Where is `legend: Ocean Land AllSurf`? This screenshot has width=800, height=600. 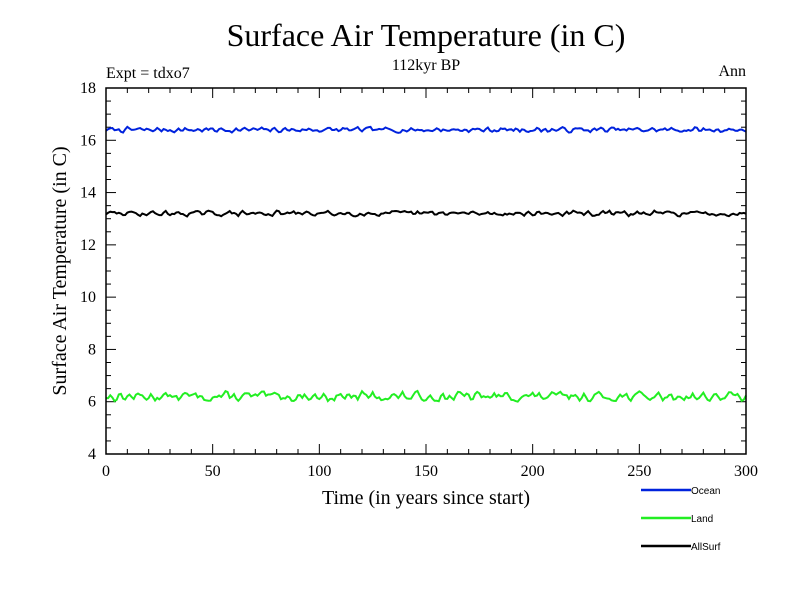 legend: Ocean Land AllSurf is located at coordinates (681, 519).